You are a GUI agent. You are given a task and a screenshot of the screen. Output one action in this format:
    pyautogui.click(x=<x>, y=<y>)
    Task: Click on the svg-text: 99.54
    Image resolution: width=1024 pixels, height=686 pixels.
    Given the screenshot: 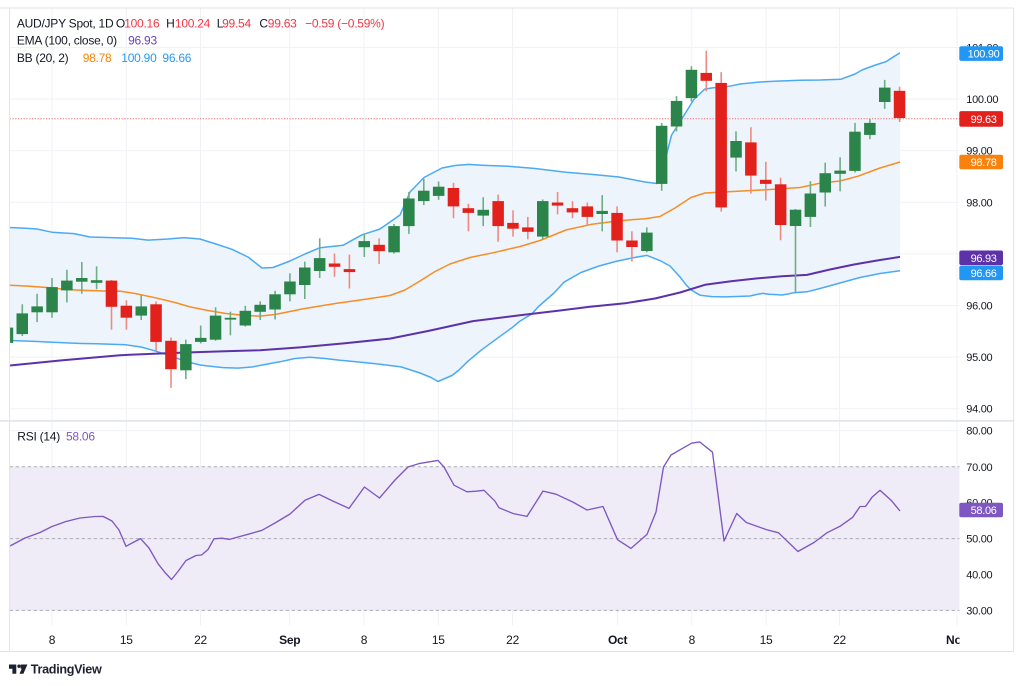 What is the action you would take?
    pyautogui.click(x=236, y=24)
    